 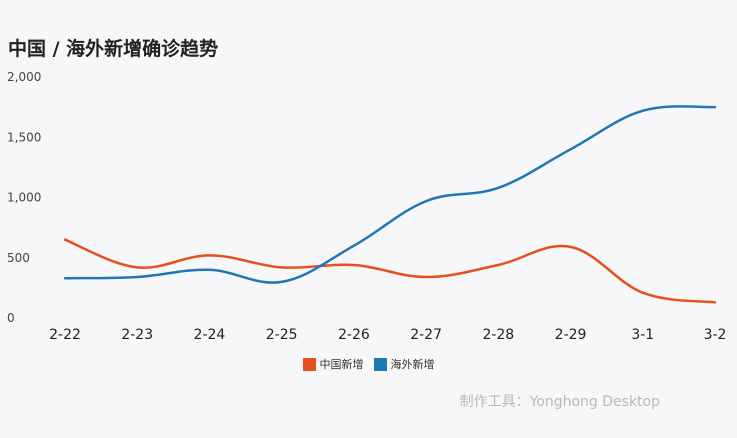 I want to click on legend-item-china: 中国新增, so click(x=333, y=364).